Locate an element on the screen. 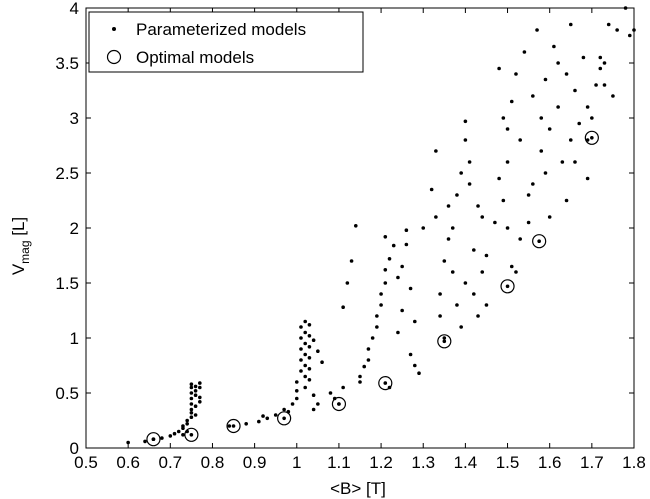  x-tick-label: 1.7 is located at coordinates (592, 462).